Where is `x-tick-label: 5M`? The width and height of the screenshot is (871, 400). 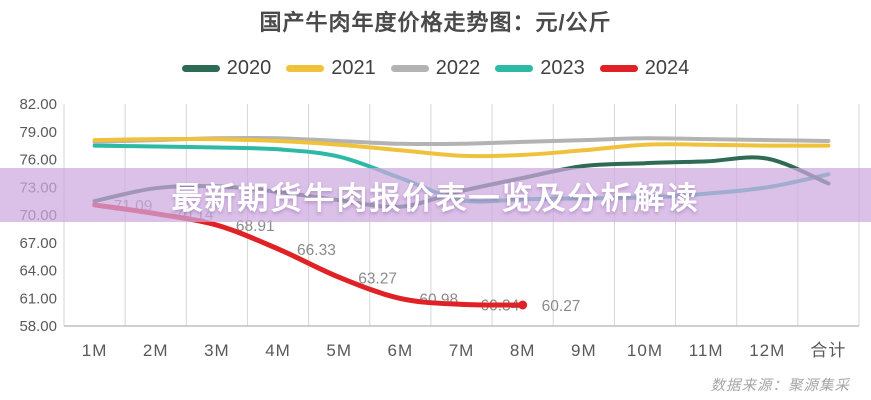 x-tick-label: 5M is located at coordinates (339, 350).